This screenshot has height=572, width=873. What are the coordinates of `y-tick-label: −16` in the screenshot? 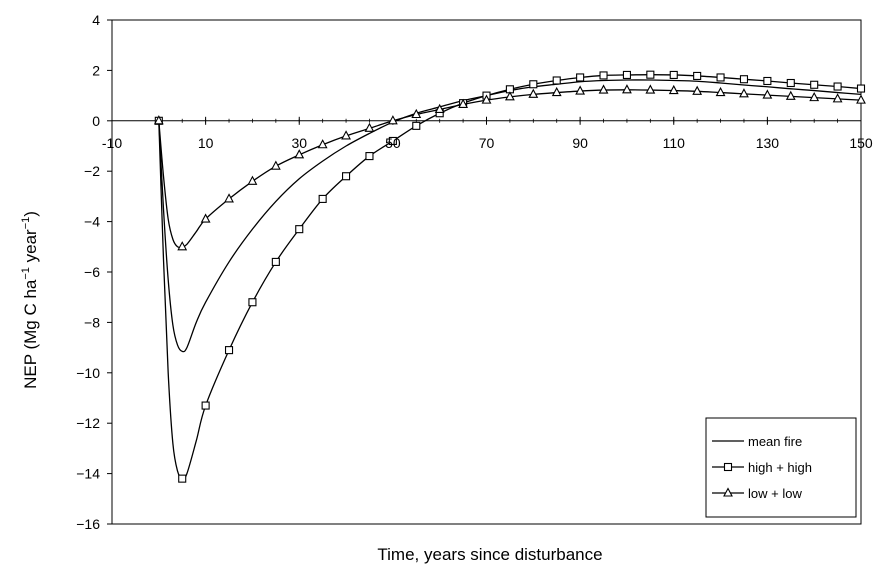 It's located at (88, 524).